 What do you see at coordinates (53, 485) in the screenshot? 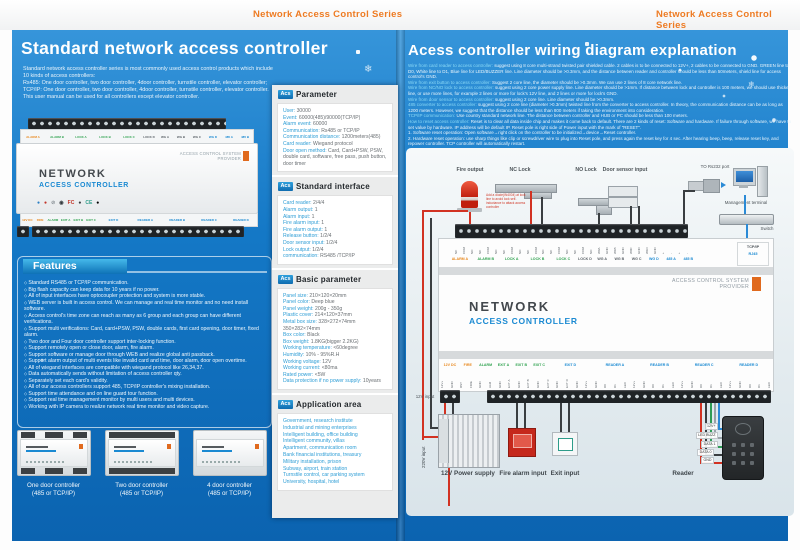
I see `controller-caption: One door controller` at bounding box center [53, 485].